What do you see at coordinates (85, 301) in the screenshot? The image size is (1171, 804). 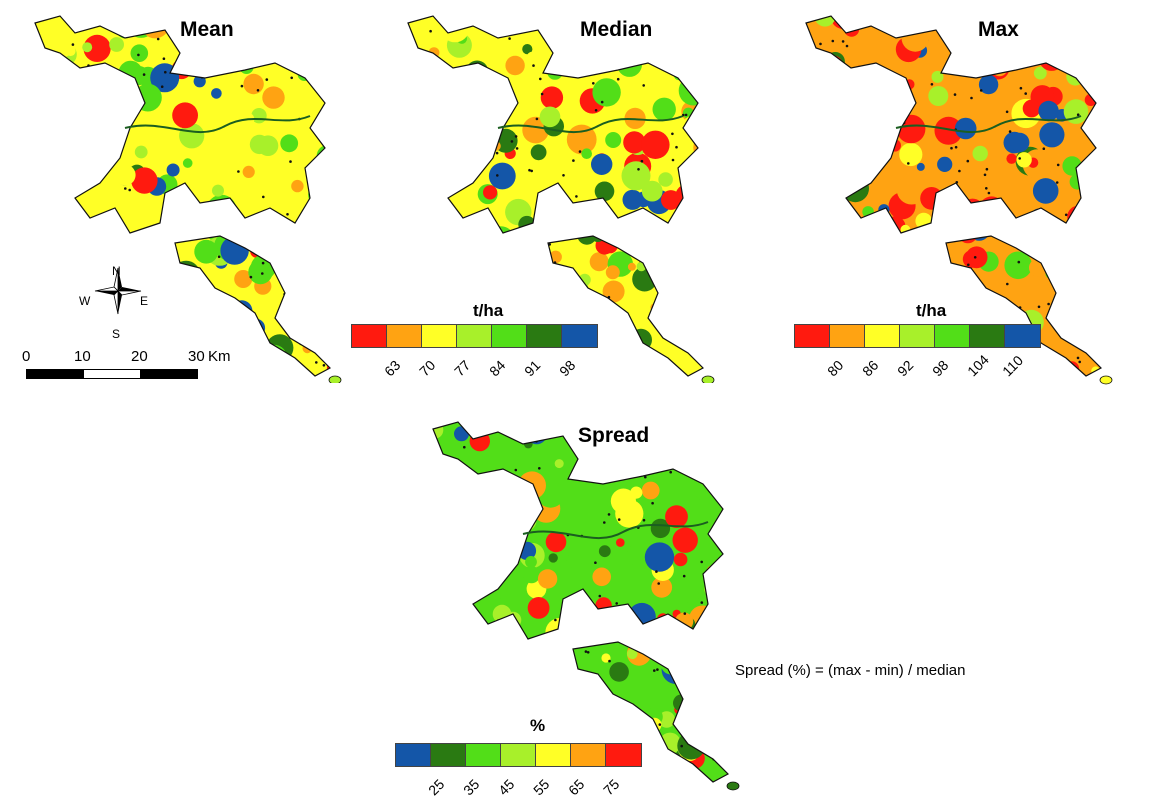 I see `compass-w: W` at bounding box center [85, 301].